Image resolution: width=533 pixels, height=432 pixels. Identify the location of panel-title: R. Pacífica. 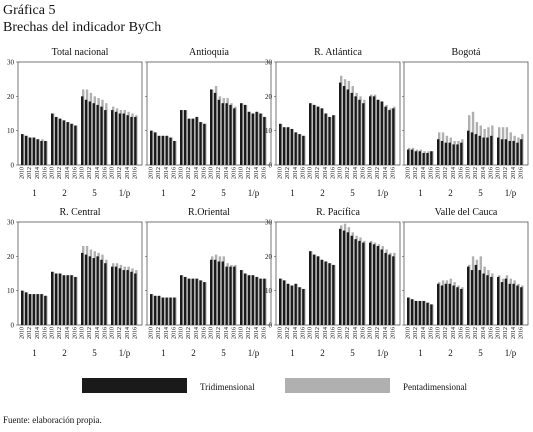
(338, 212).